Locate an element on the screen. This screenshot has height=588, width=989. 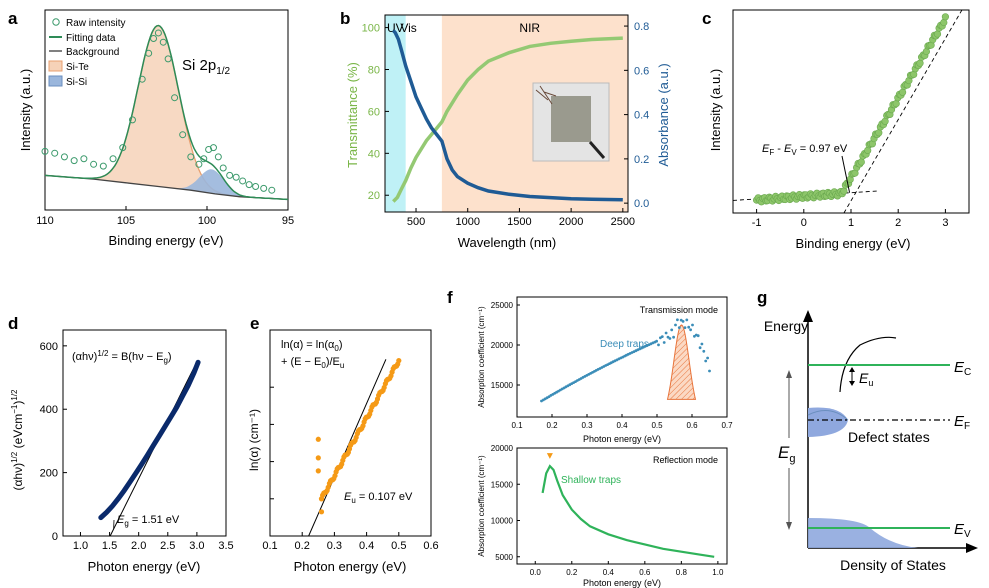
d-xtick-label: 3.5 is located at coordinates (225, 546).